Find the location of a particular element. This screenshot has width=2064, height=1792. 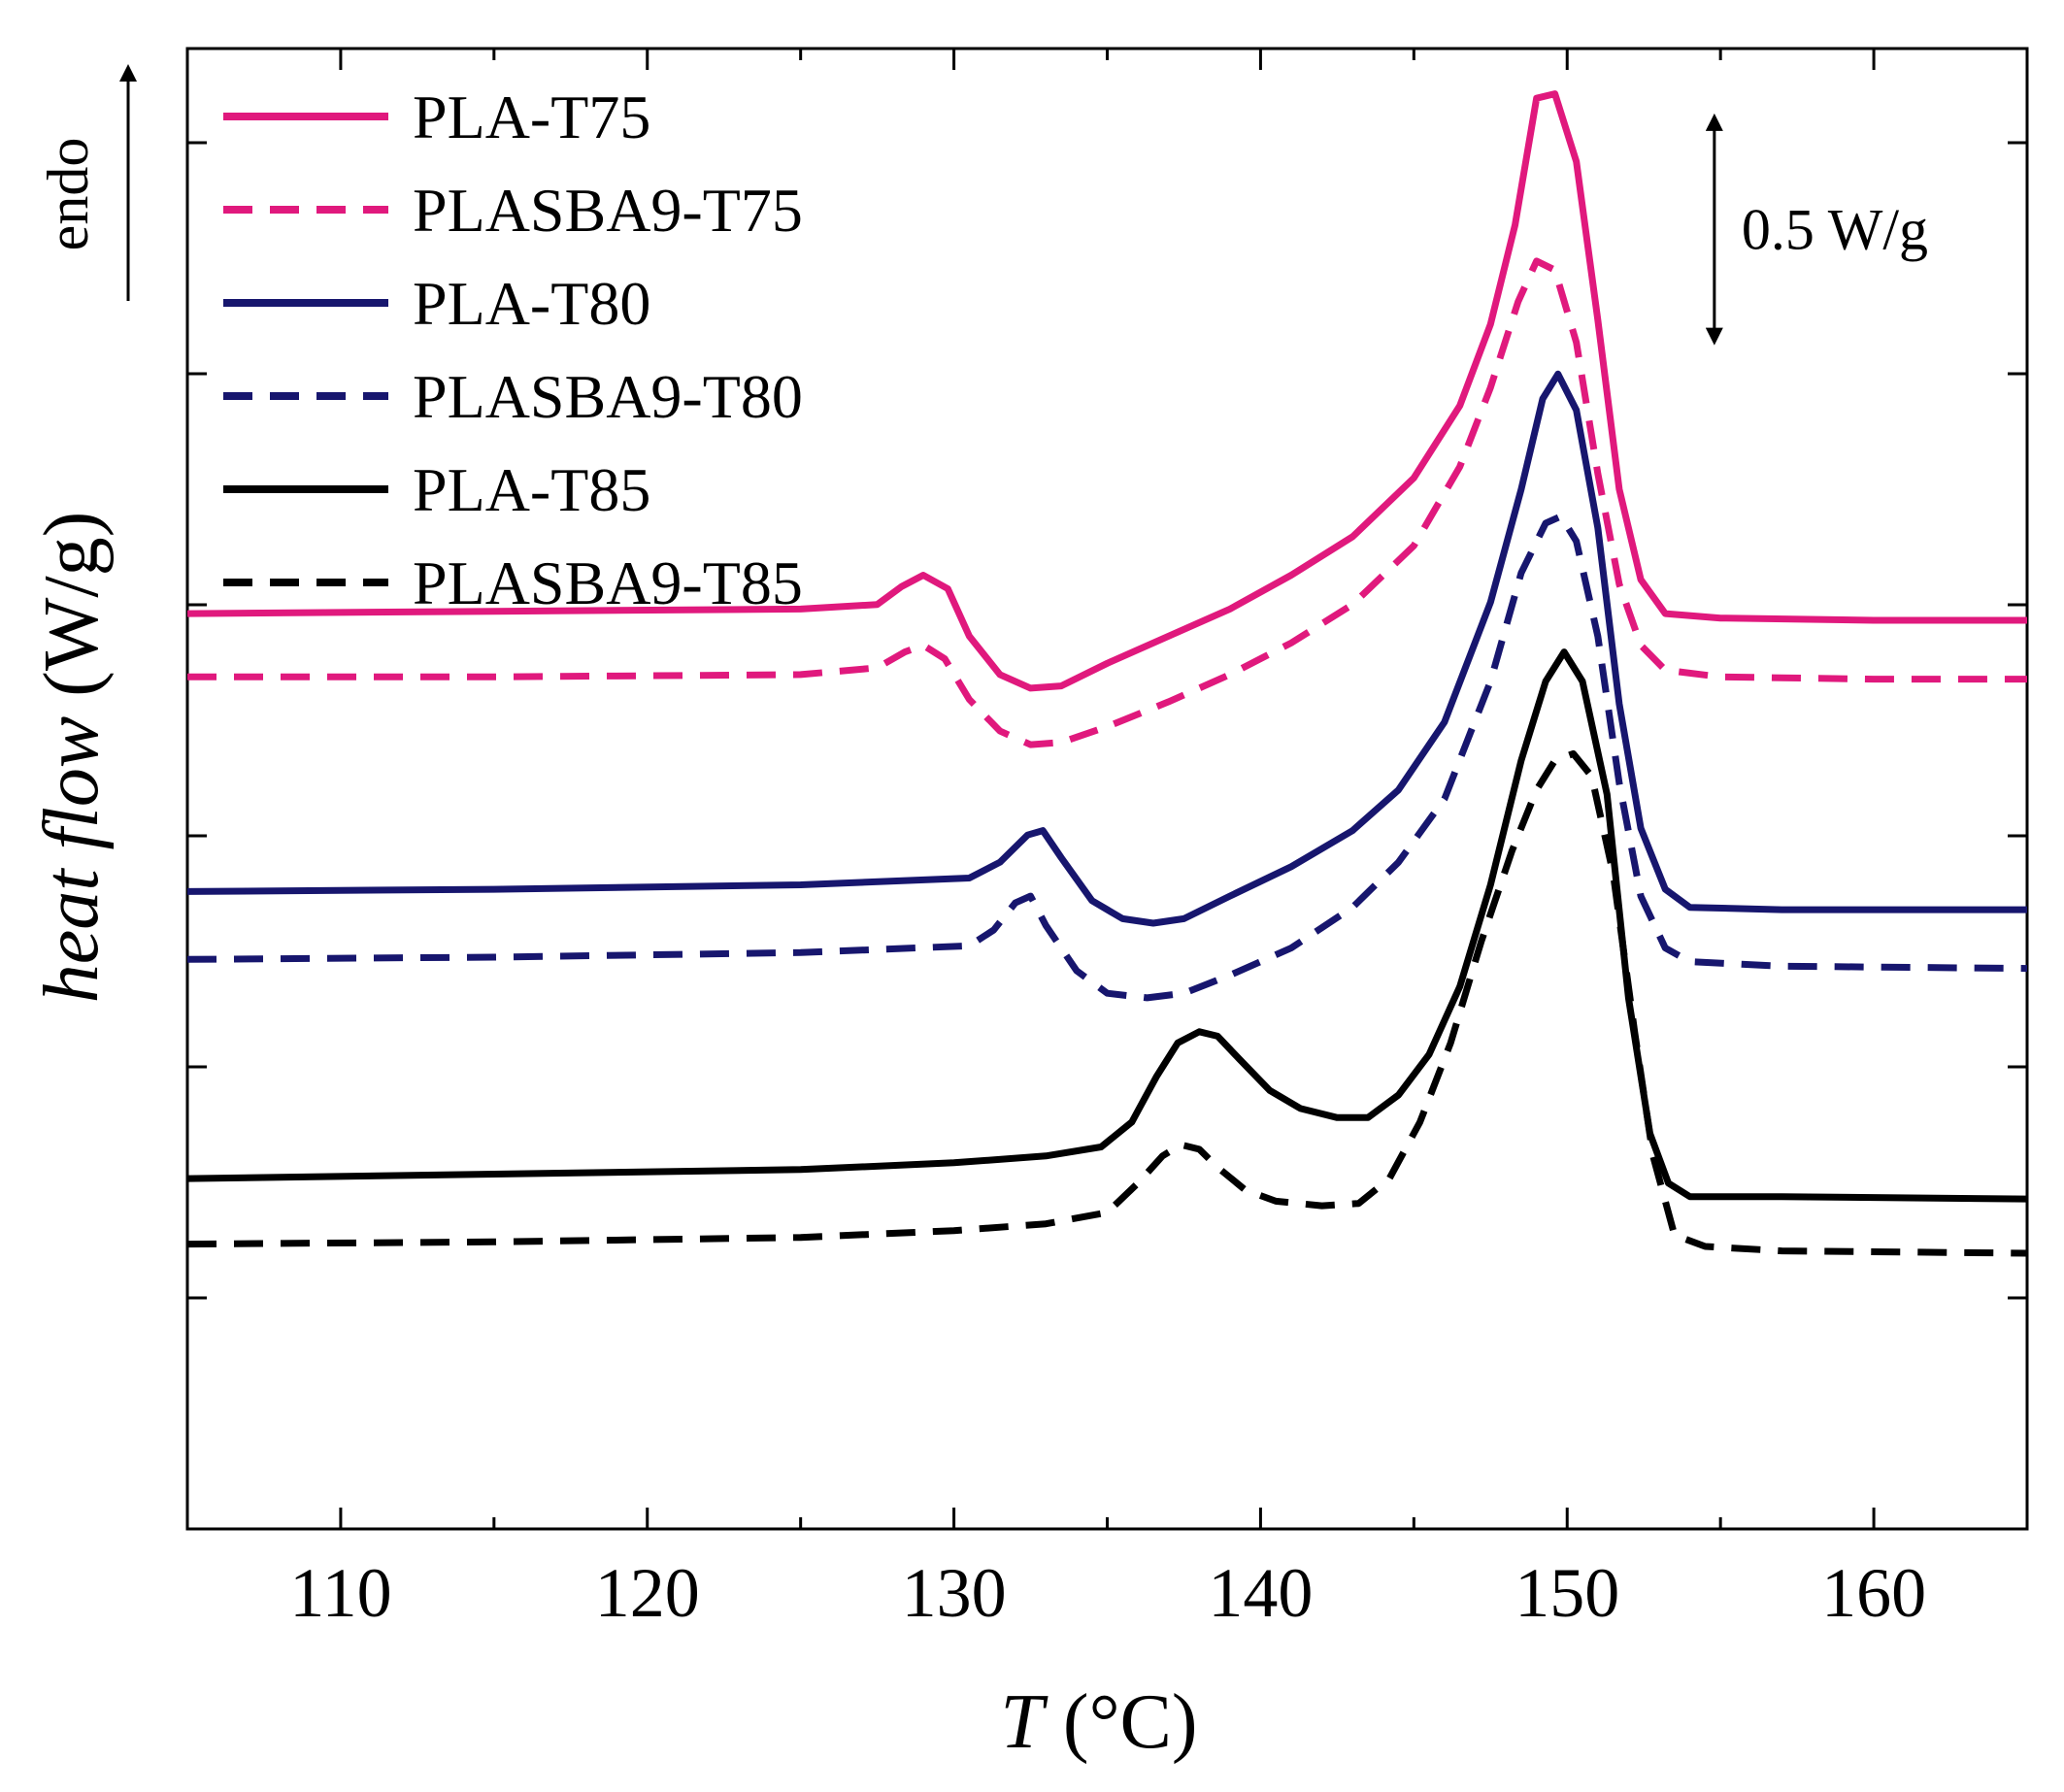

y-axis-title-unit: (W/g) is located at coordinates (72, 614).